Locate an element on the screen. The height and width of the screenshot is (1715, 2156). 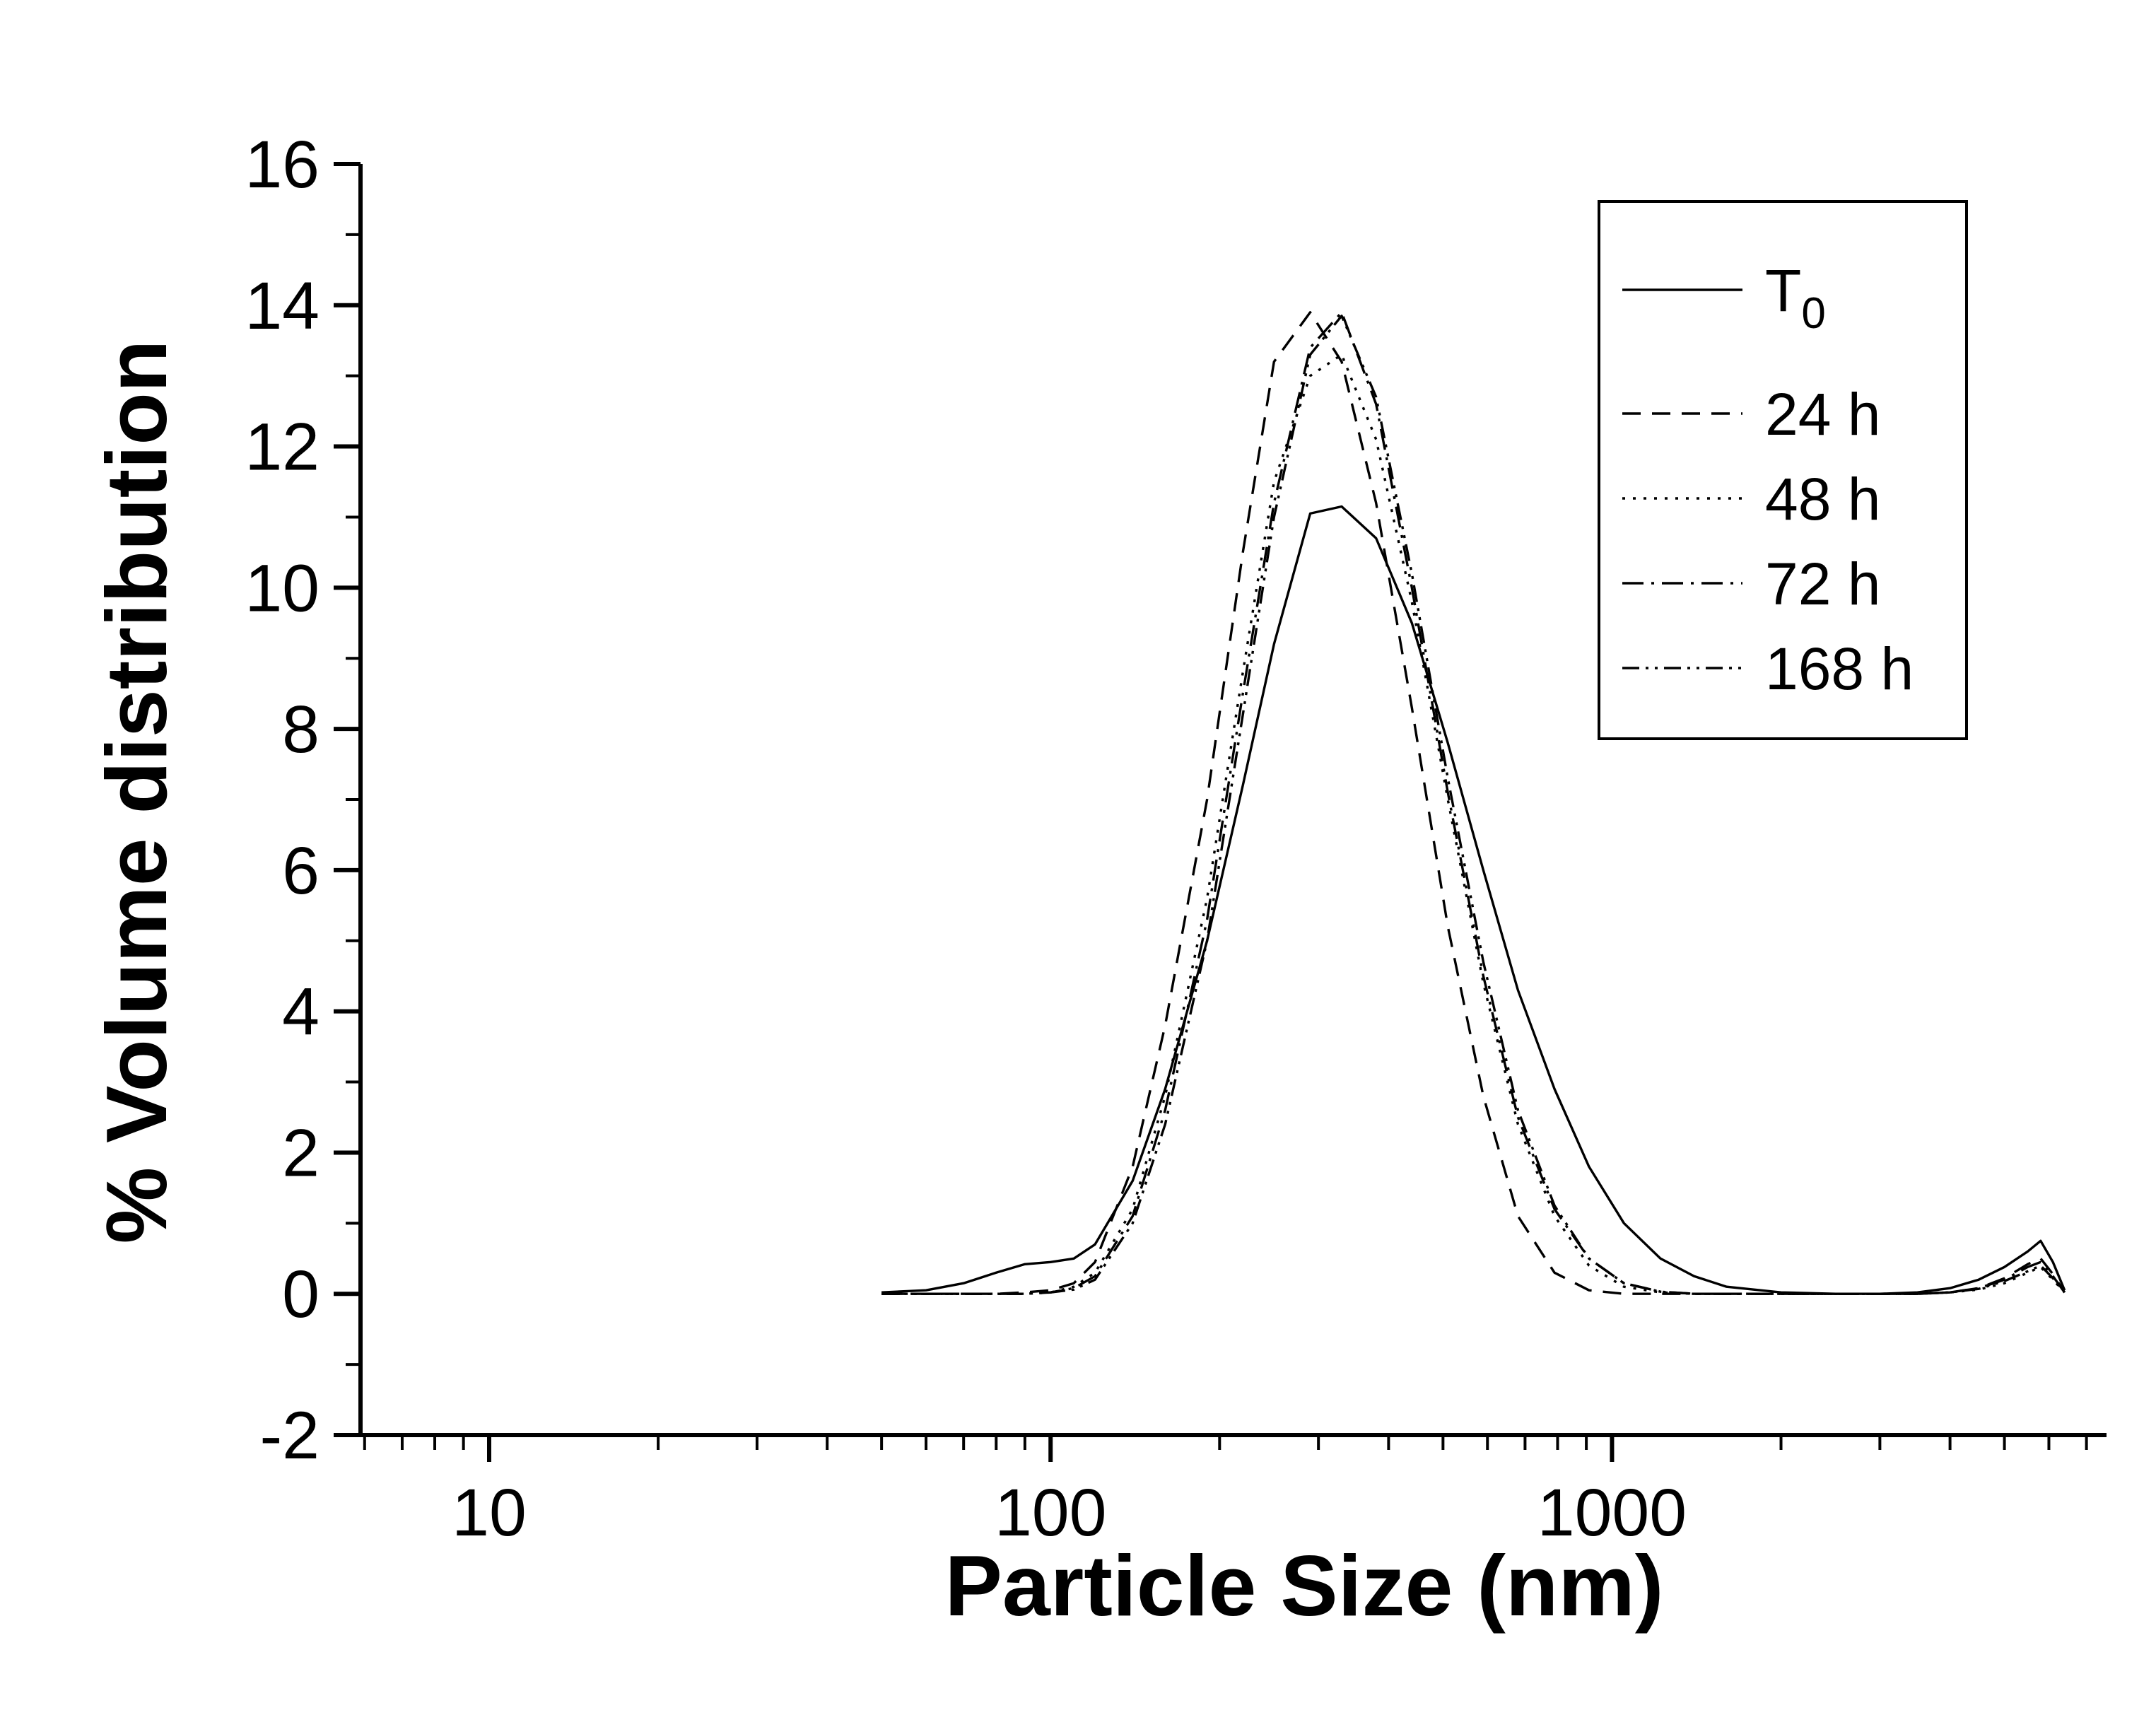
y-tick-label: 6 is located at coordinates (301, 870).